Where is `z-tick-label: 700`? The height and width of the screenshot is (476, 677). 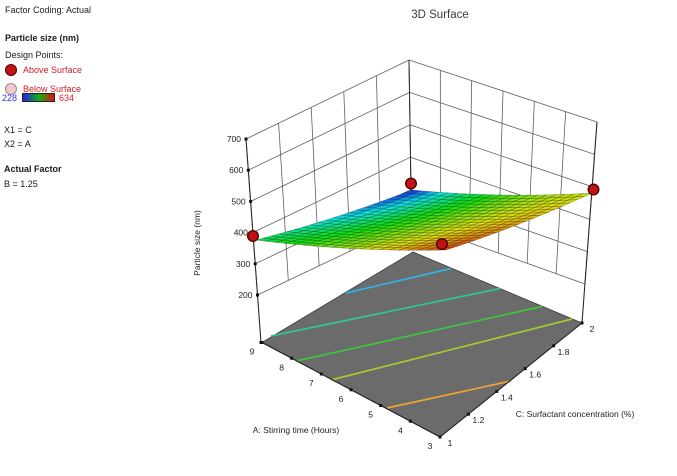
z-tick-label: 700 is located at coordinates (234, 139).